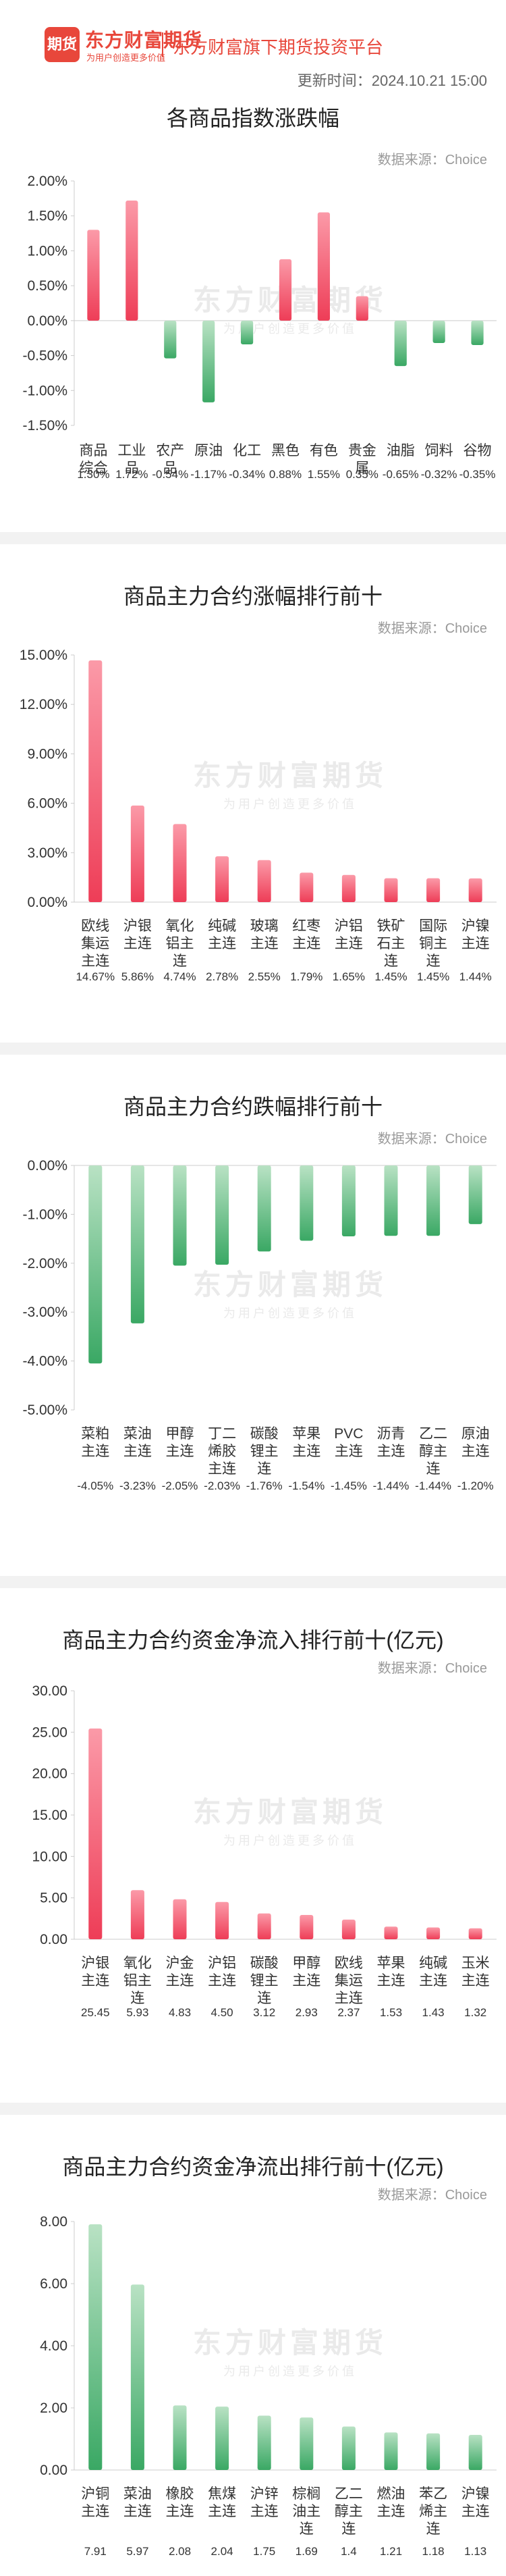 The height and width of the screenshot is (2576, 506). I want to click on value-label: 5.86%, so click(137, 977).